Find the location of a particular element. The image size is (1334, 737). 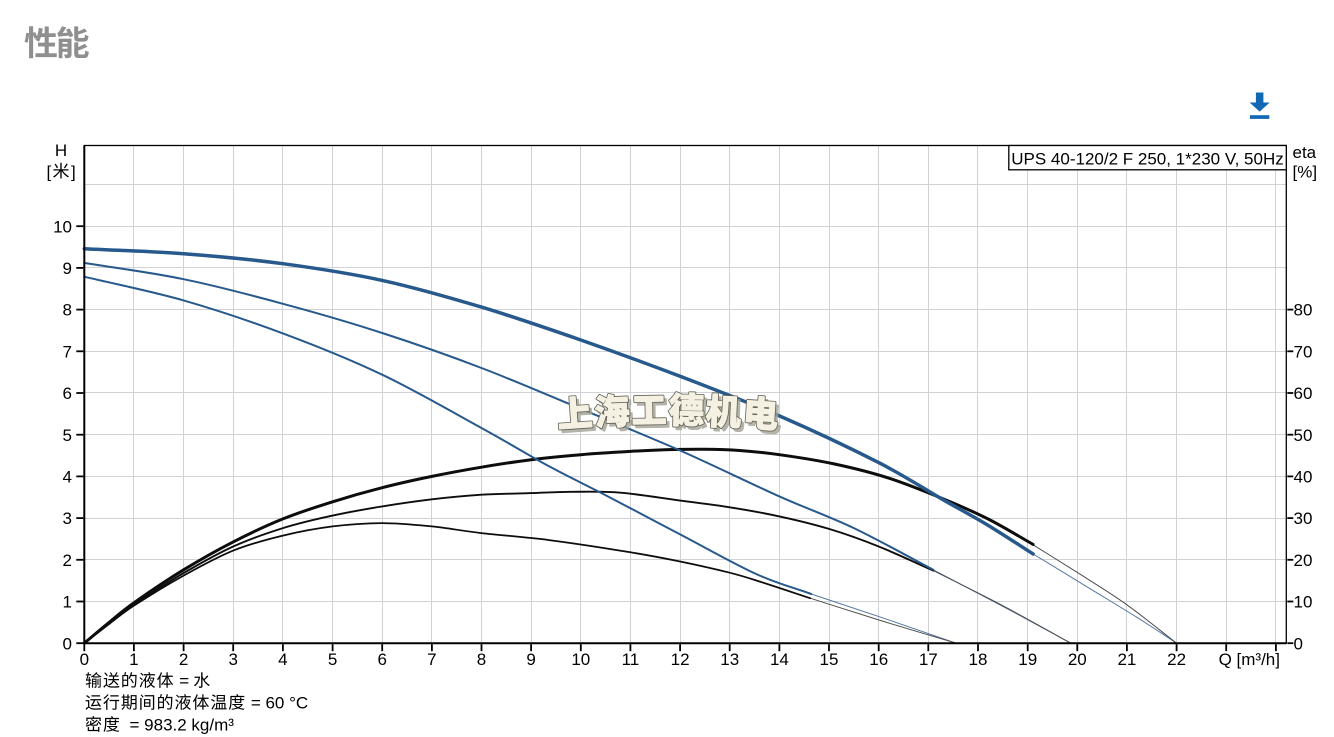

svg-text: 17 is located at coordinates (928, 659).